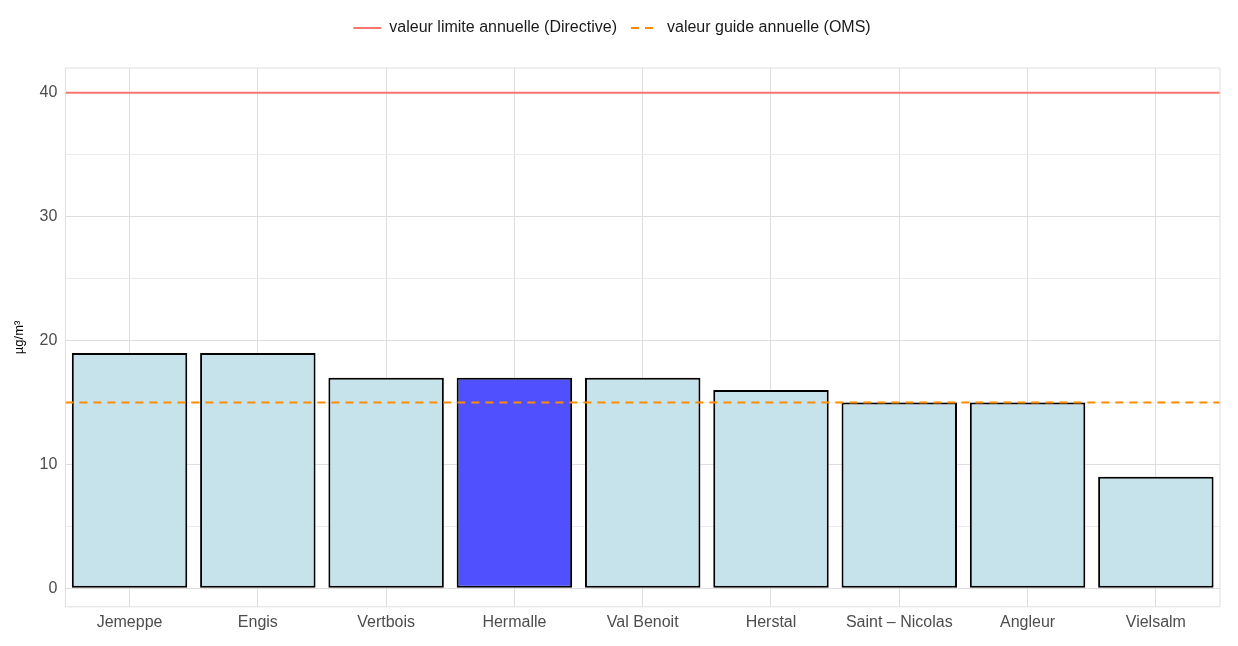  Describe the element at coordinates (1027, 621) in the screenshot. I see `x-tick-label: Angleur` at that location.